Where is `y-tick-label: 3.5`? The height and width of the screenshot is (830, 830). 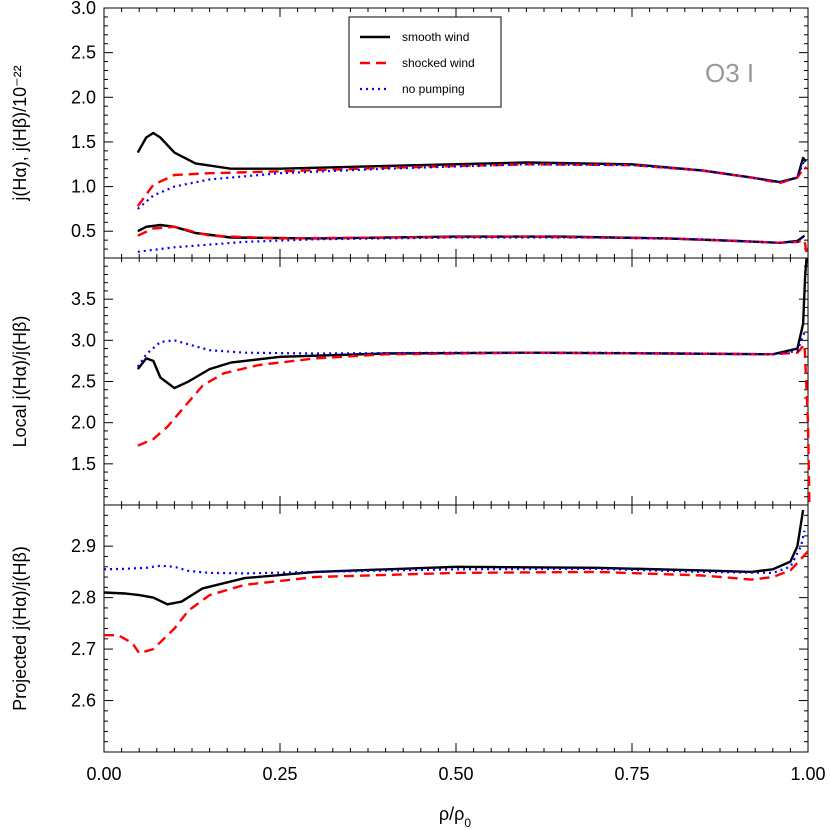 y-tick-label: 3.5 is located at coordinates (83, 299).